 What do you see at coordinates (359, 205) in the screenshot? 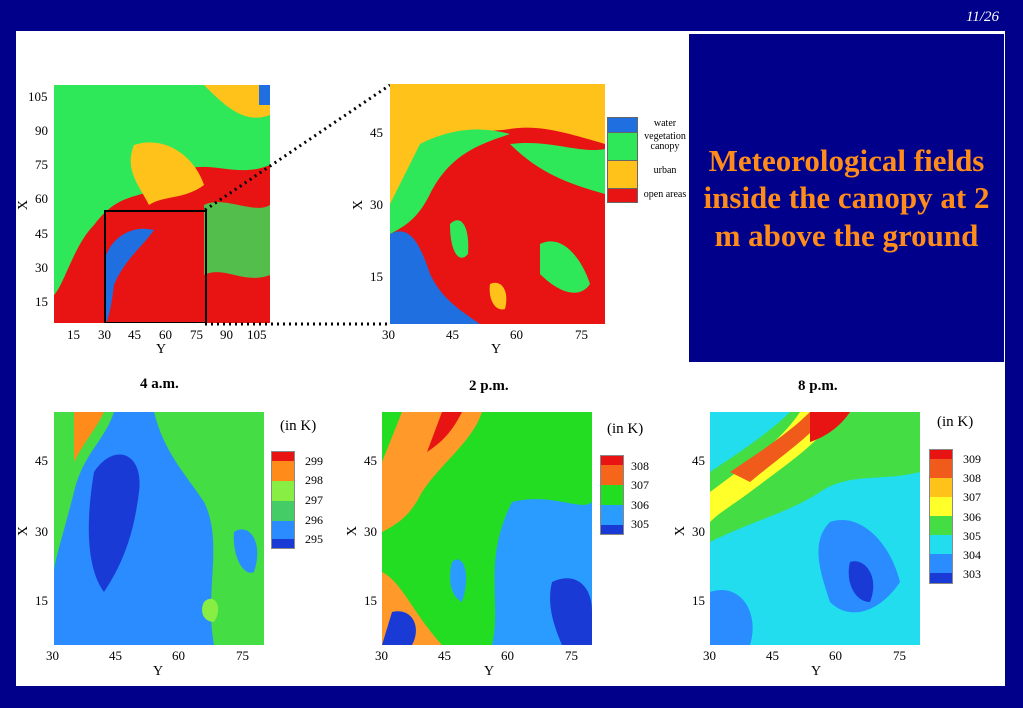
I see `zoom-xlabel: X` at bounding box center [359, 205].